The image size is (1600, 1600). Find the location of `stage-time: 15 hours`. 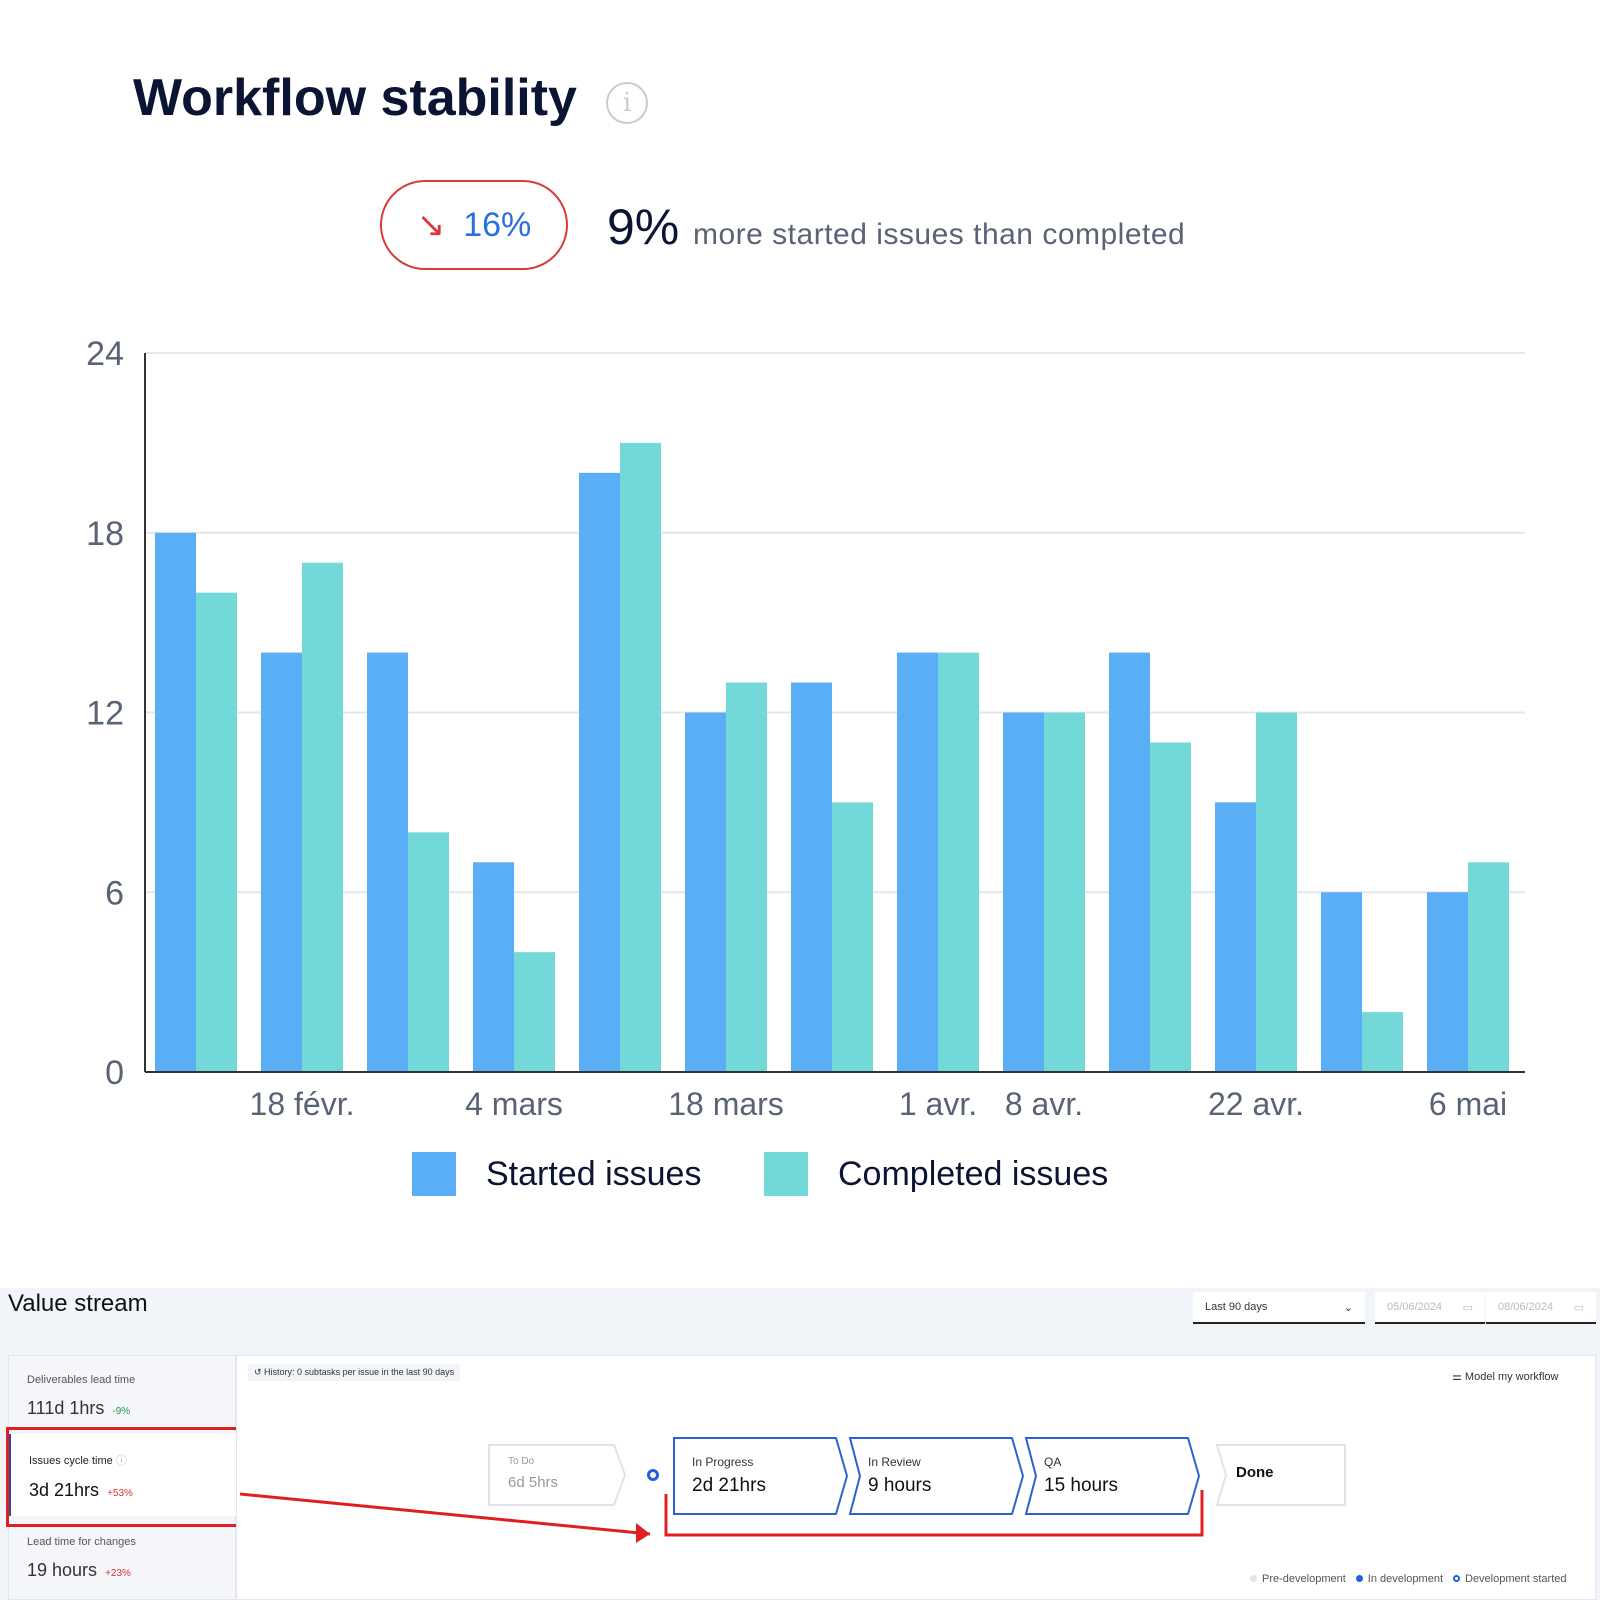

stage-time: 15 hours is located at coordinates (1081, 1485).